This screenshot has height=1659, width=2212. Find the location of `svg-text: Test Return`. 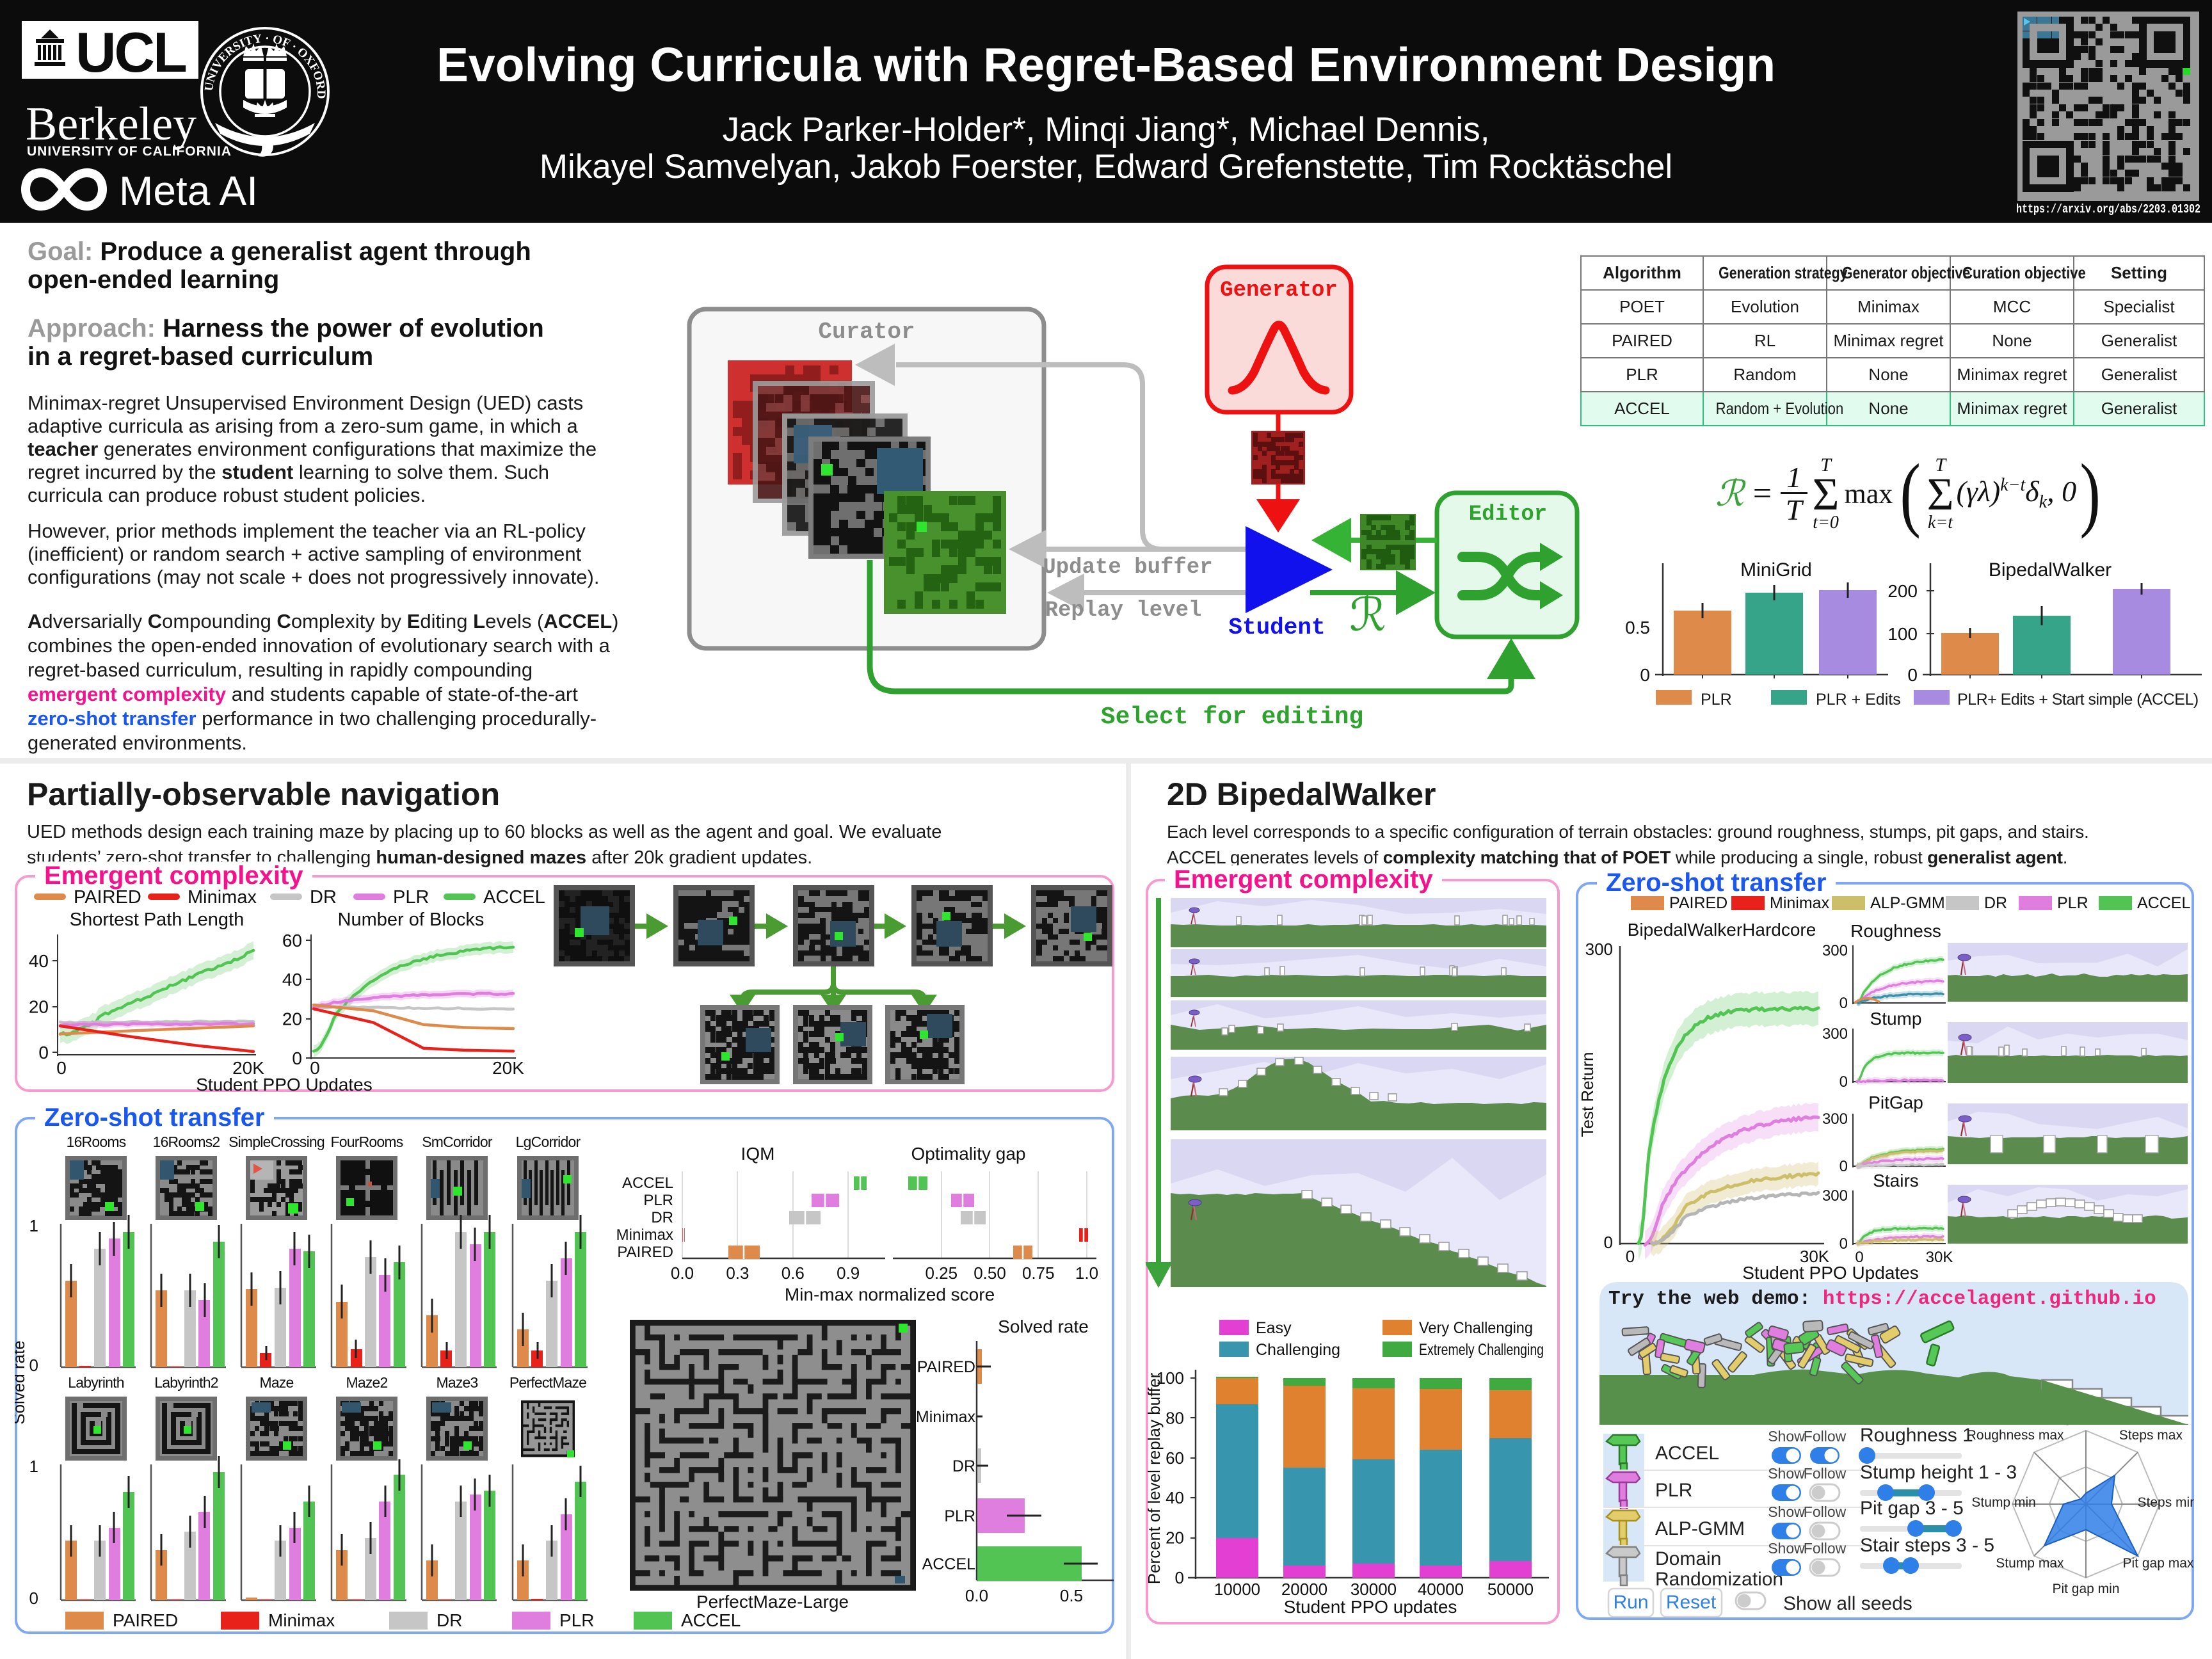

svg-text: Test Return is located at coordinates (1587, 1094).